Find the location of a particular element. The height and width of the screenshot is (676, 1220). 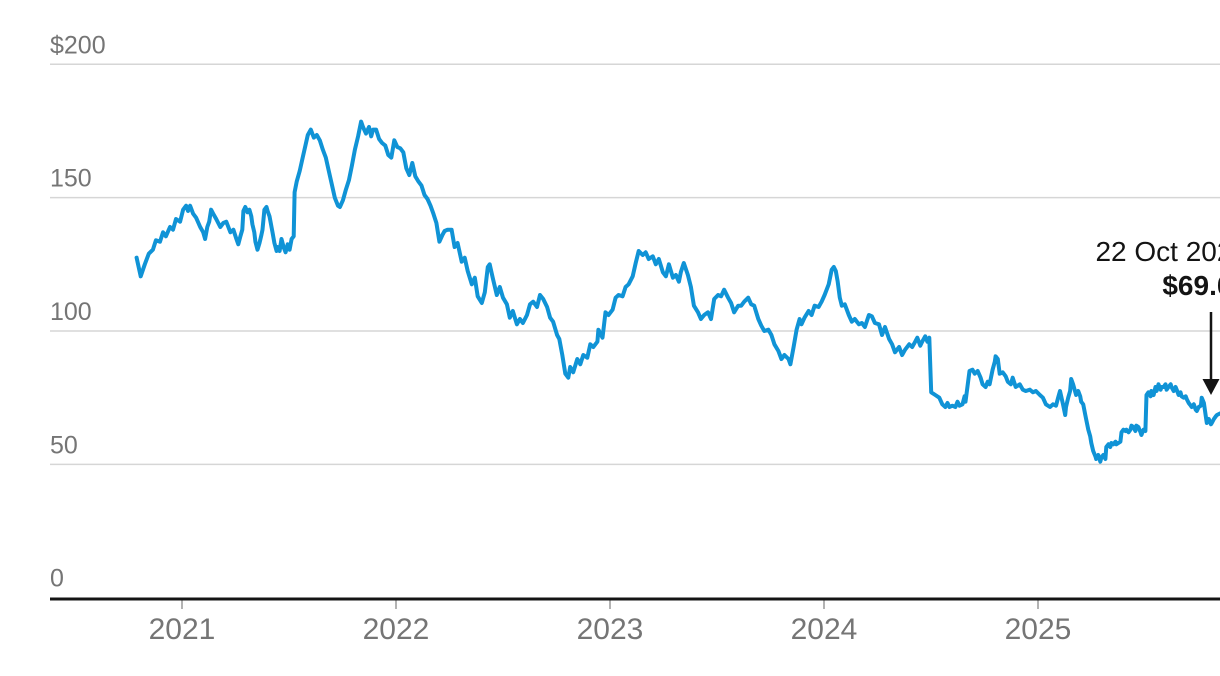

annotation-price-label: $69.08 is located at coordinates (1191, 285).